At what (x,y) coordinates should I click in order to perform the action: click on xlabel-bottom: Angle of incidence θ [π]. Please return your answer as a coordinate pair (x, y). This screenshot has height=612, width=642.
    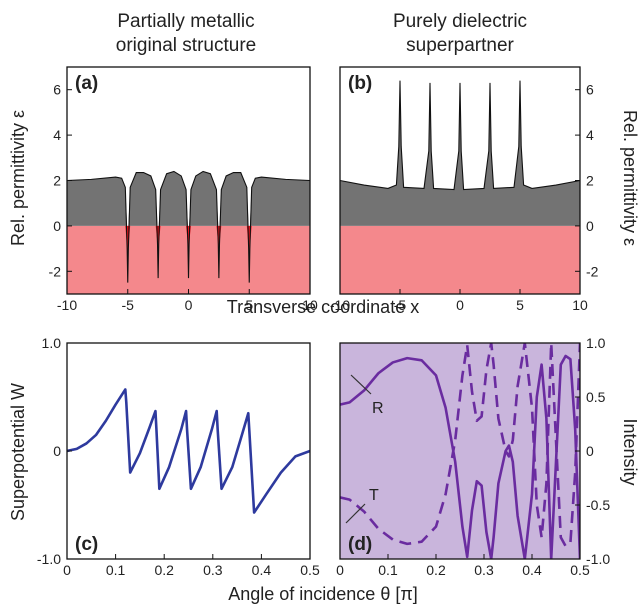
    Looking at the image, I should click on (323, 594).